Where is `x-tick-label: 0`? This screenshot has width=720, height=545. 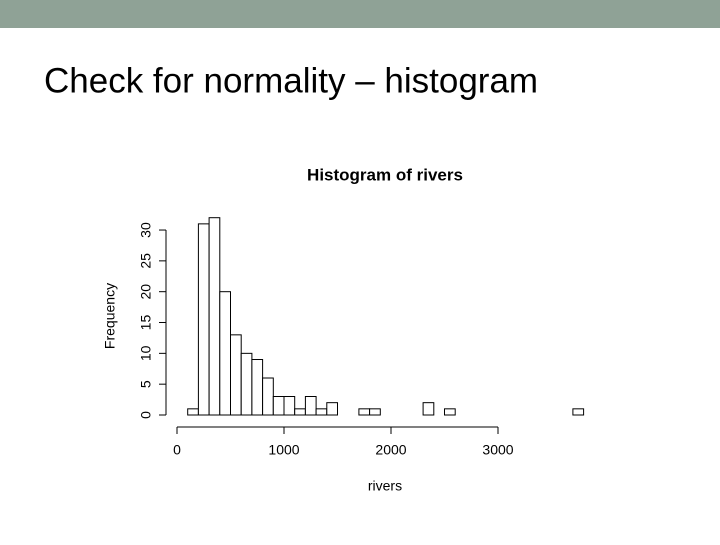
x-tick-label: 0 is located at coordinates (177, 450).